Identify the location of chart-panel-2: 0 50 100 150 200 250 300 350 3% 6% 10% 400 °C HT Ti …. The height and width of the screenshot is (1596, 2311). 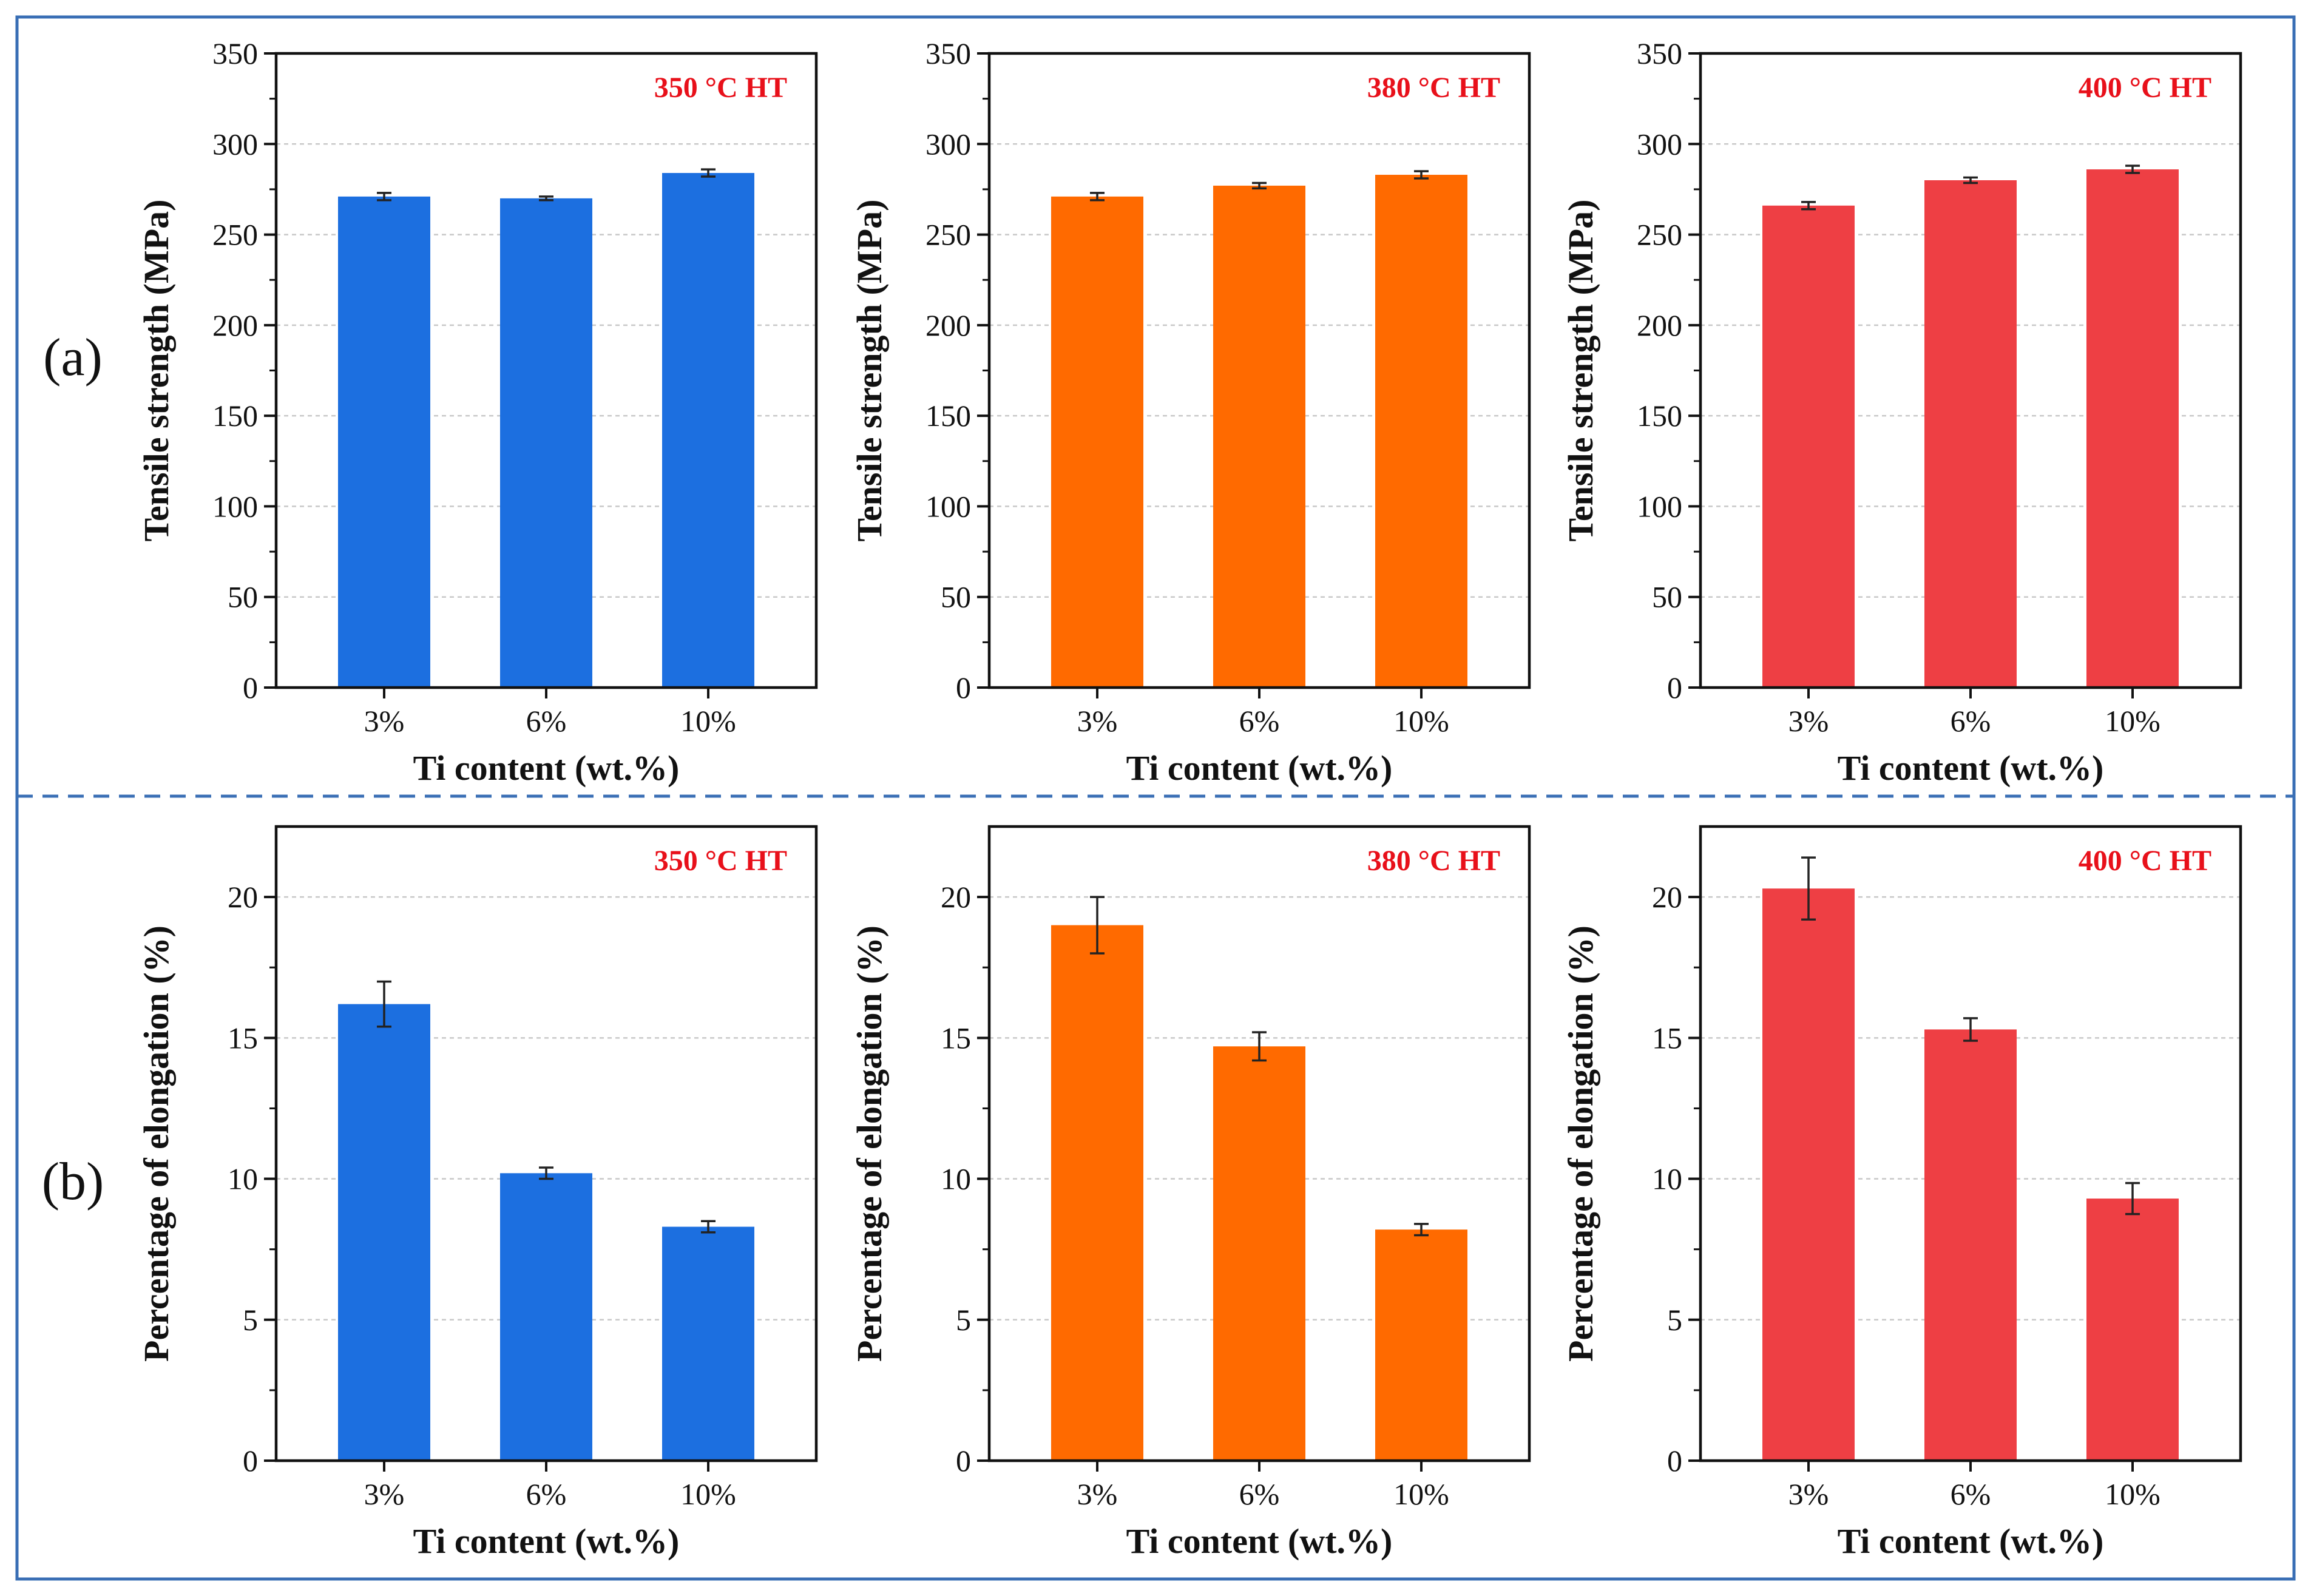
(1901, 412).